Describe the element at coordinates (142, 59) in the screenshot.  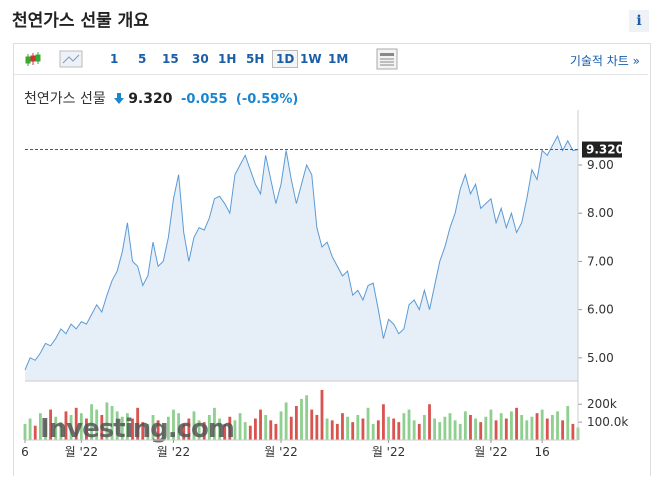
I see `interval-button: 5` at that location.